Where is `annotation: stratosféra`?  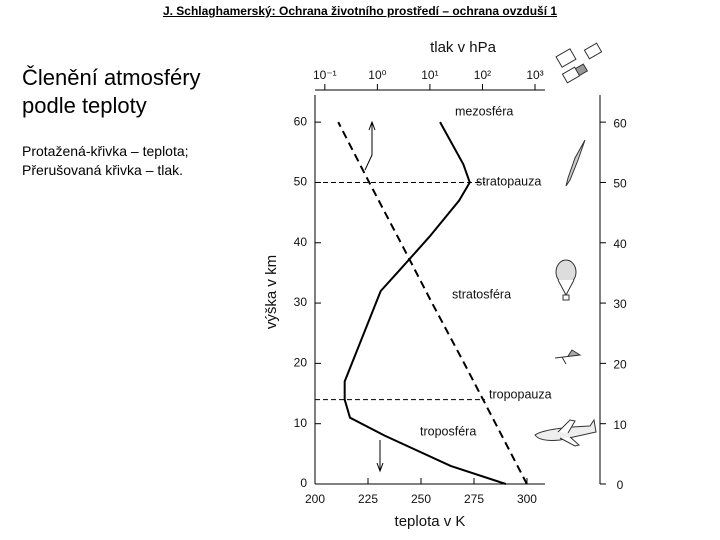
annotation: stratosféra is located at coordinates (481, 294).